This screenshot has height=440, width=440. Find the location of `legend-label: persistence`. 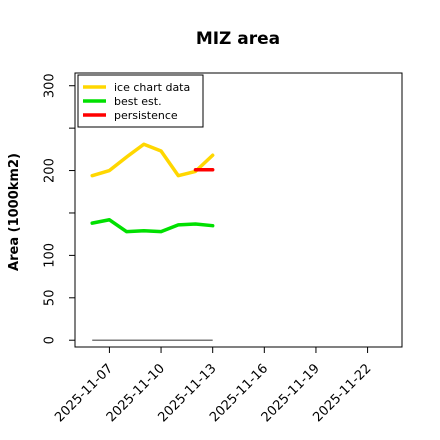

legend-label: persistence is located at coordinates (146, 115).